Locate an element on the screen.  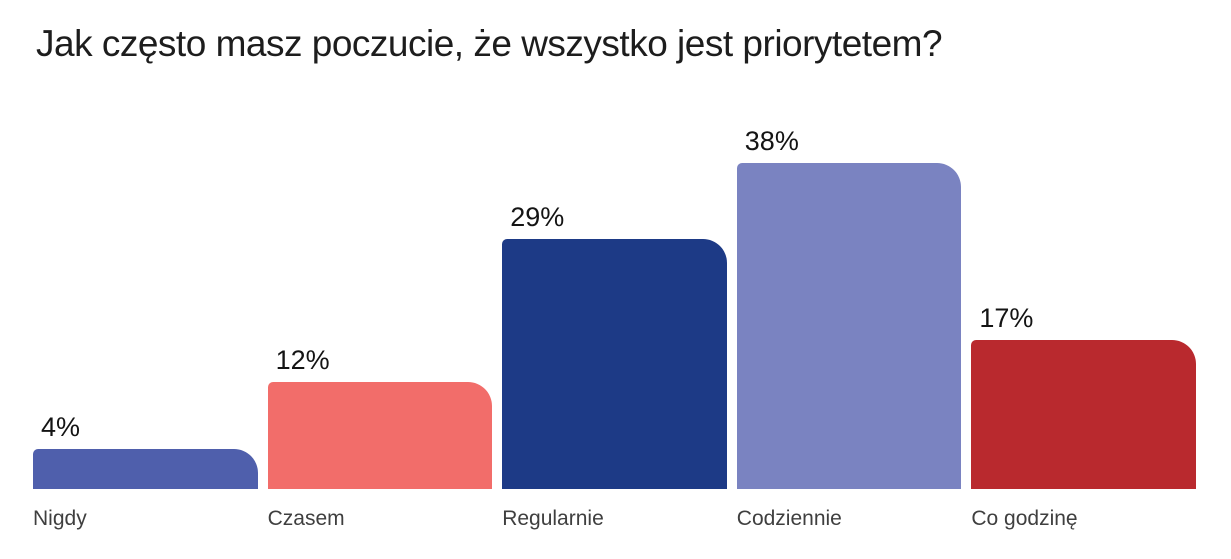
bar-category-label: Nigdy is located at coordinates (60, 519).